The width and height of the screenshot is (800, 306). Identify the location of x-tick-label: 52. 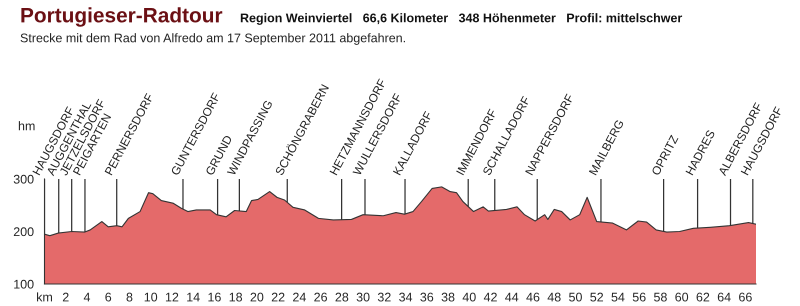
(597, 297).